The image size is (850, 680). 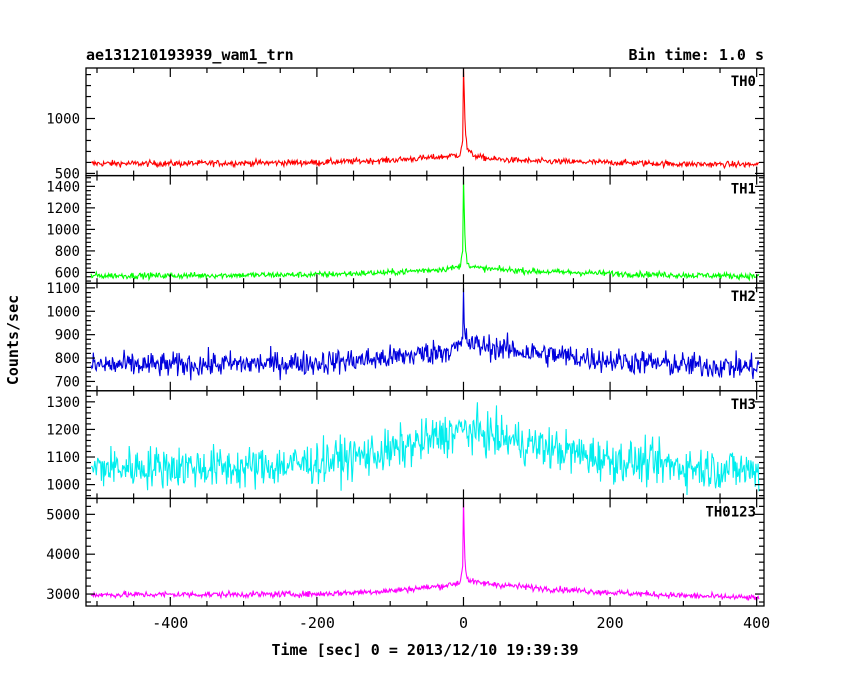 What do you see at coordinates (743, 297) in the screenshot?
I see `panel-label-th2: TH2` at bounding box center [743, 297].